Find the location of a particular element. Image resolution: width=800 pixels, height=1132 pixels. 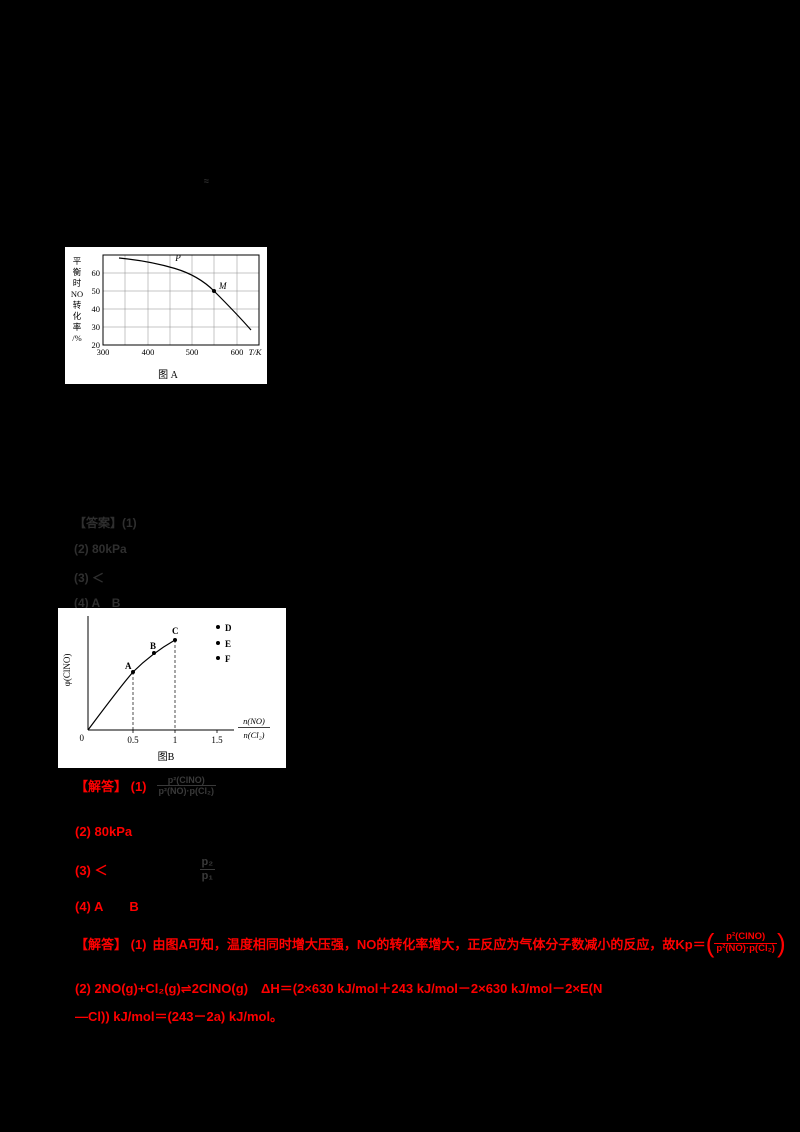

chart-b-y-axis-title: φ(ClNO) is located at coordinates (67, 670).